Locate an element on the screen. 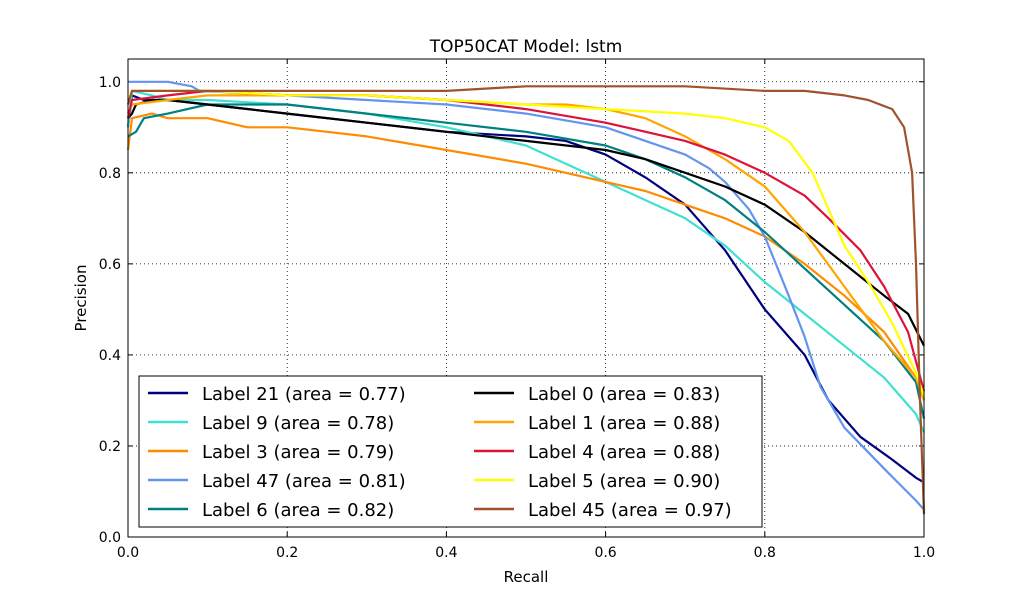  legend-item: Label 3 (area = 0.79) is located at coordinates (271, 452).